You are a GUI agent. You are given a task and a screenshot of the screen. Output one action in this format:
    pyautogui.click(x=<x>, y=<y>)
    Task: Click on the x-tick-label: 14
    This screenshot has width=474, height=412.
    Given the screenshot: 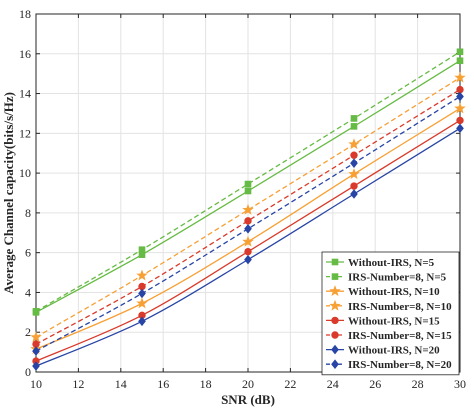 What is the action you would take?
    pyautogui.click(x=121, y=384)
    